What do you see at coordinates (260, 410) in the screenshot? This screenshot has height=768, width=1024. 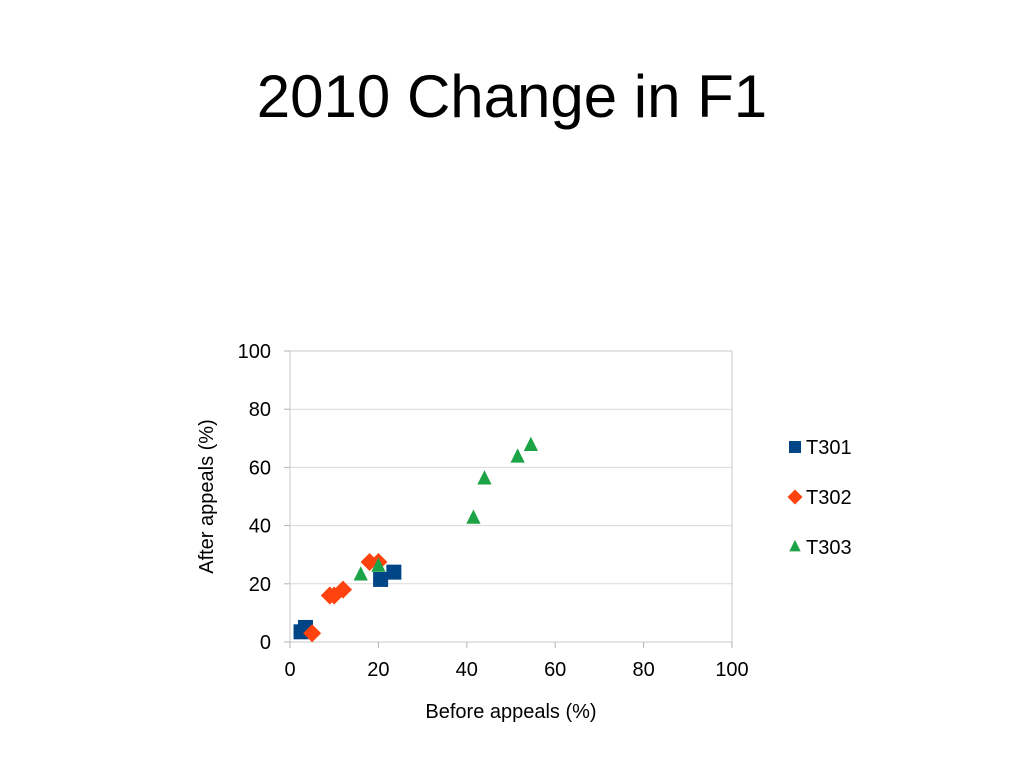 I see `y-tick-label: 80` at bounding box center [260, 410].